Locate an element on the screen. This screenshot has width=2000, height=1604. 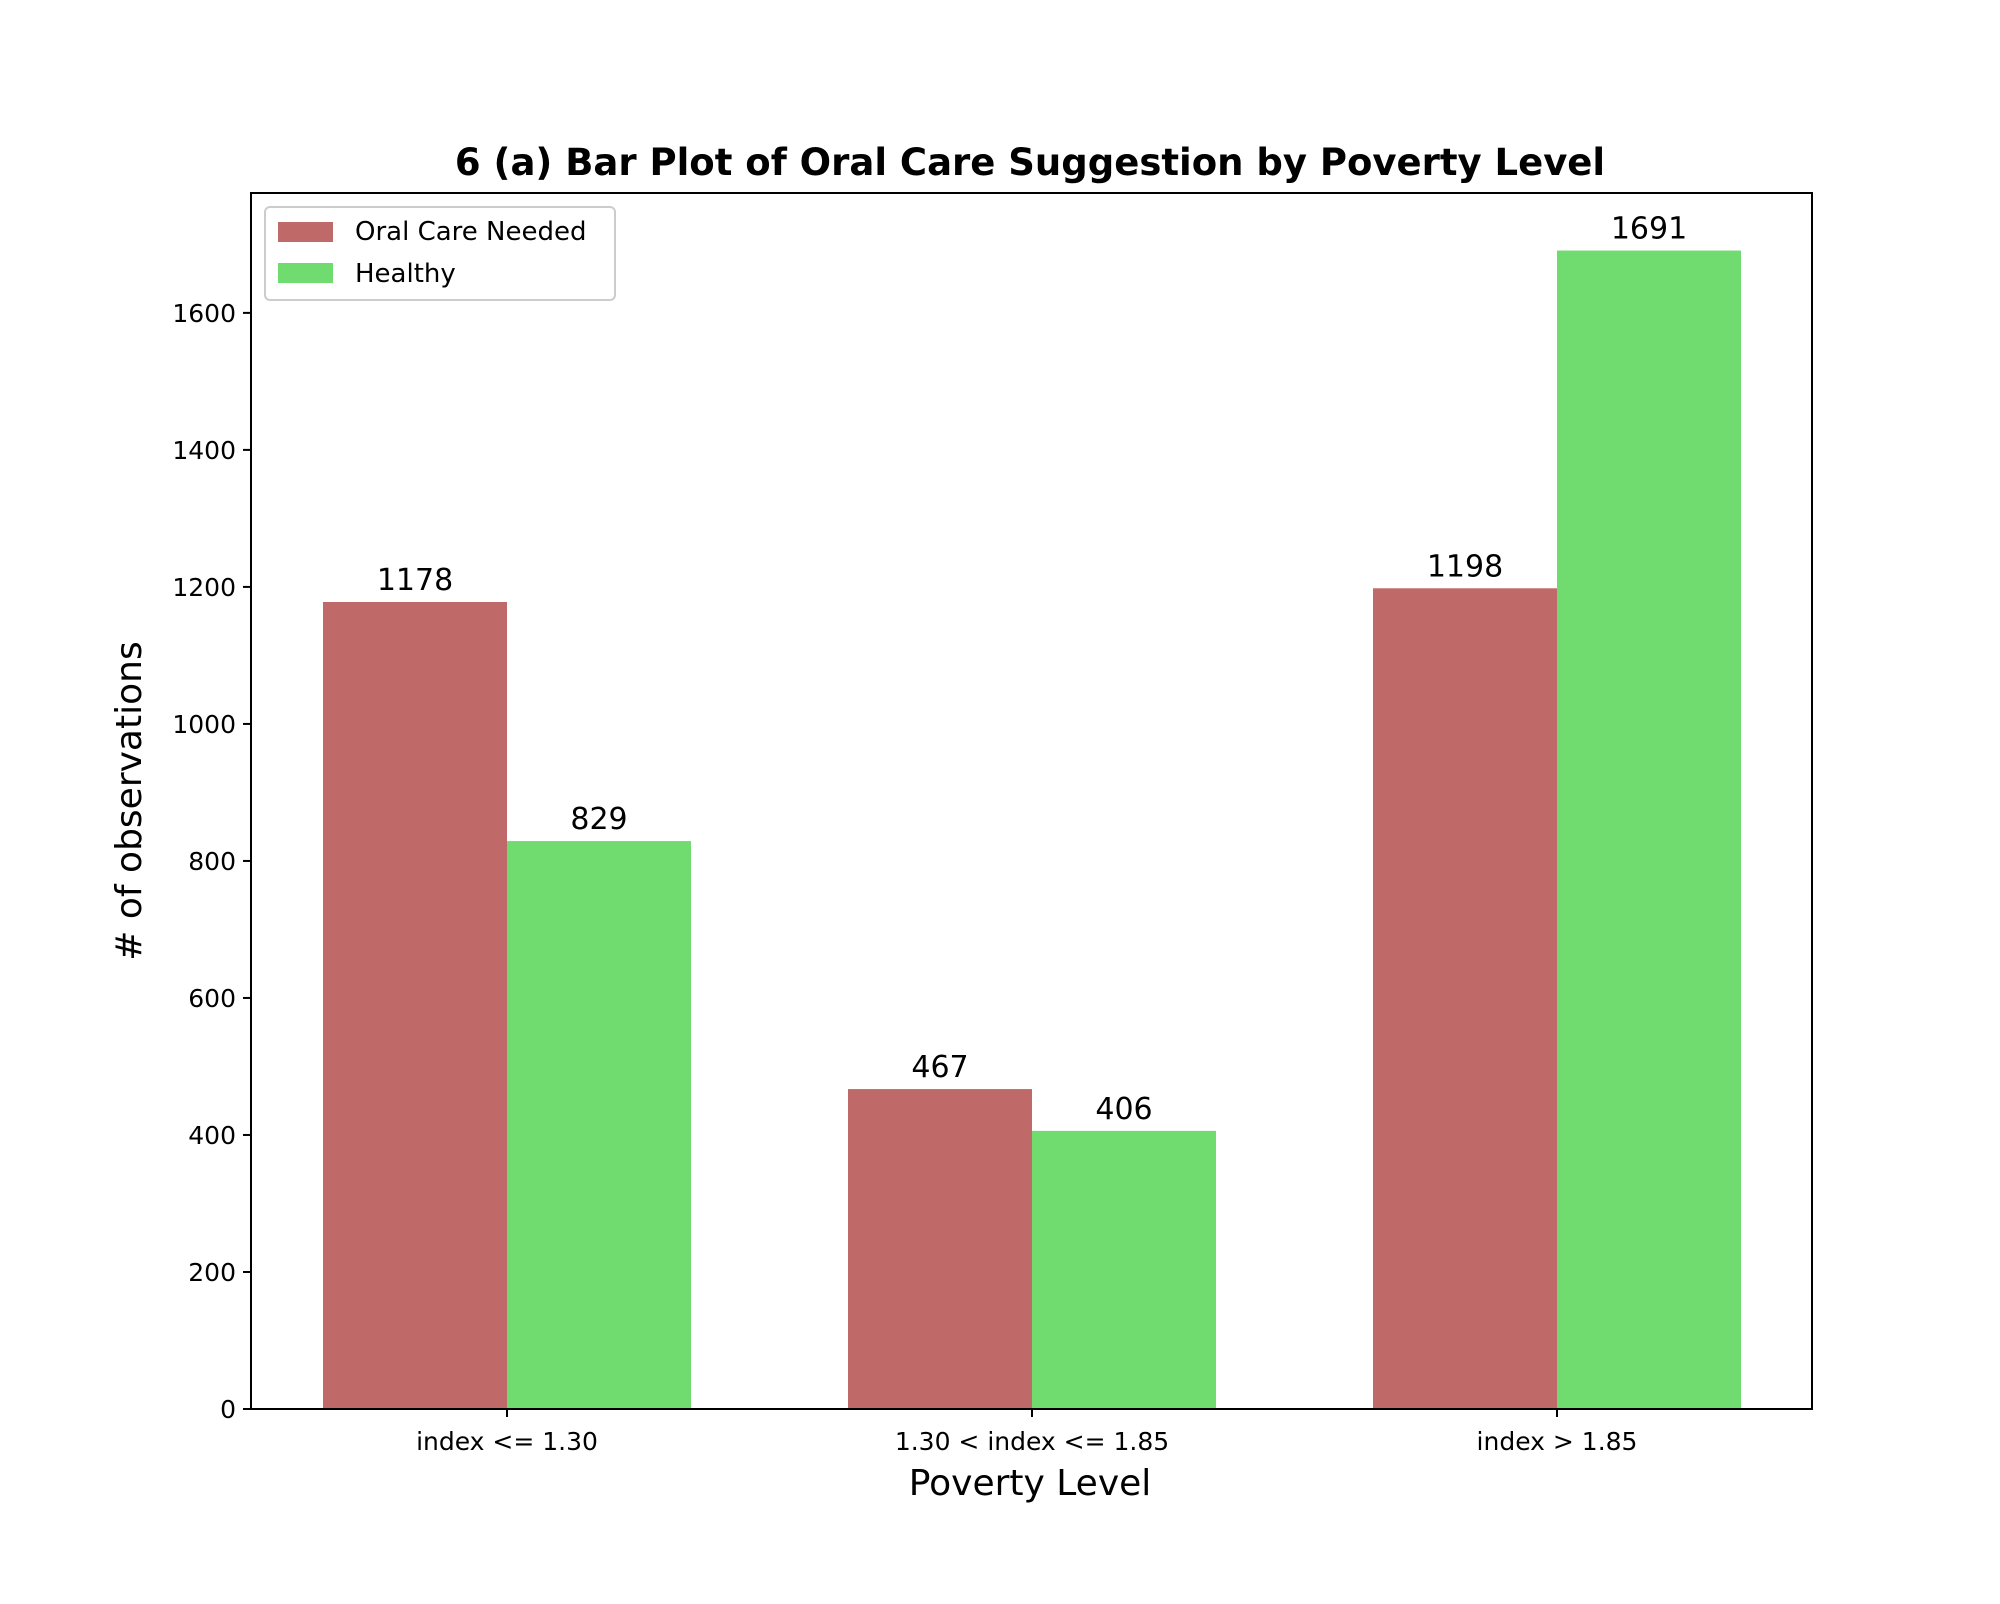
legend-box is located at coordinates (440, 253).